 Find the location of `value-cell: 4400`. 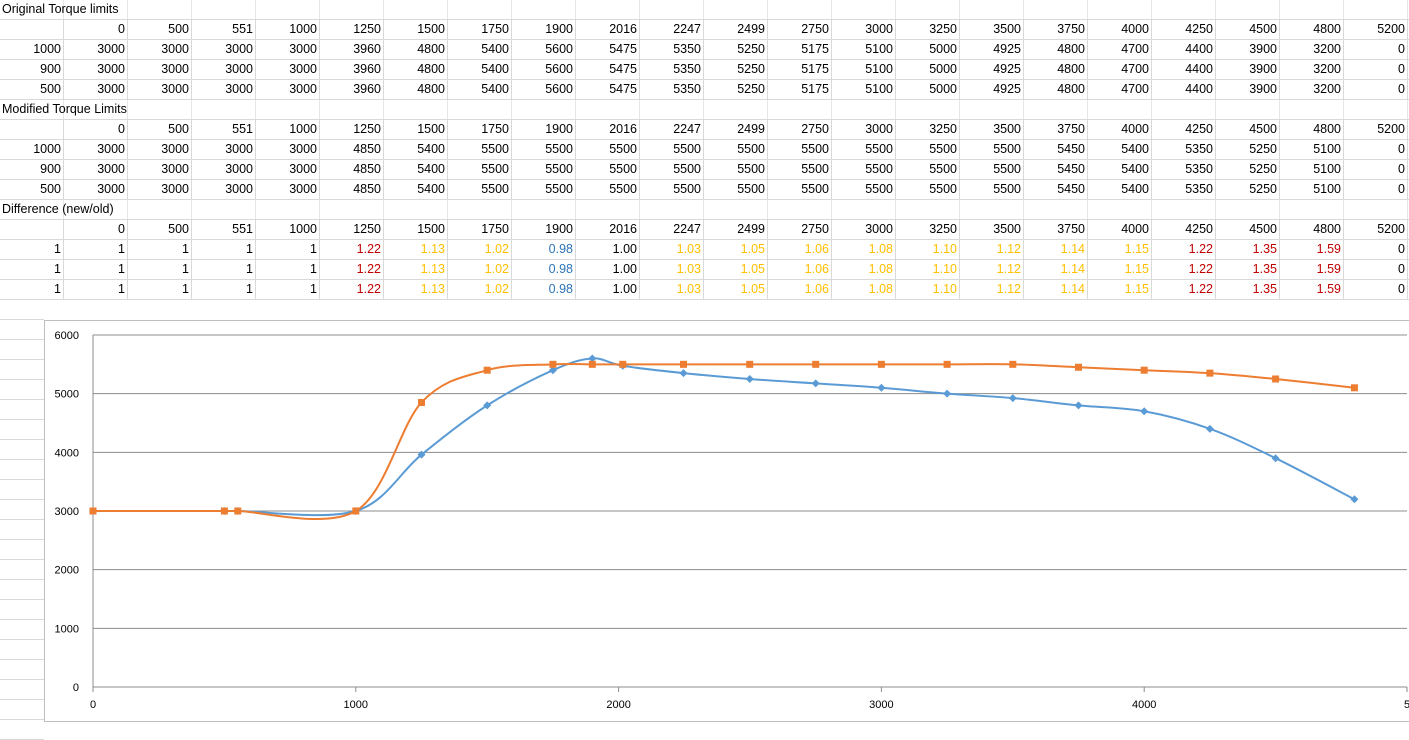

value-cell: 4400 is located at coordinates (1184, 89).